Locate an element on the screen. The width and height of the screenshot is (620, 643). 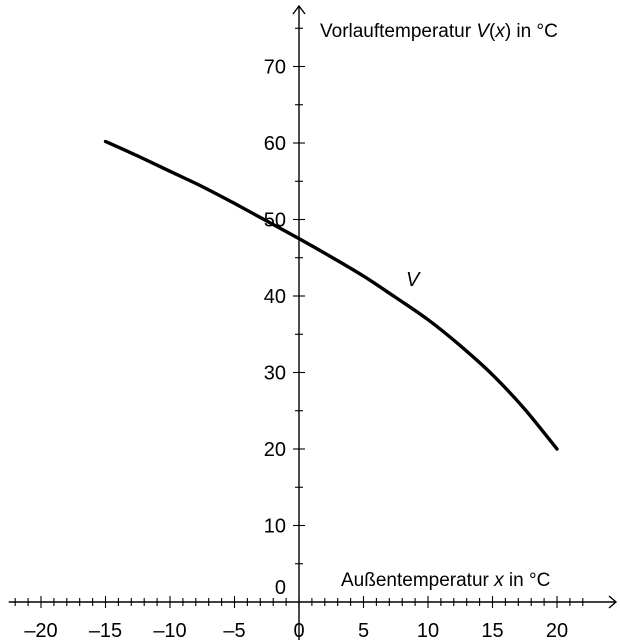
y-axis-title: Vorlauftemperatur V(x) in °C is located at coordinates (439, 31).